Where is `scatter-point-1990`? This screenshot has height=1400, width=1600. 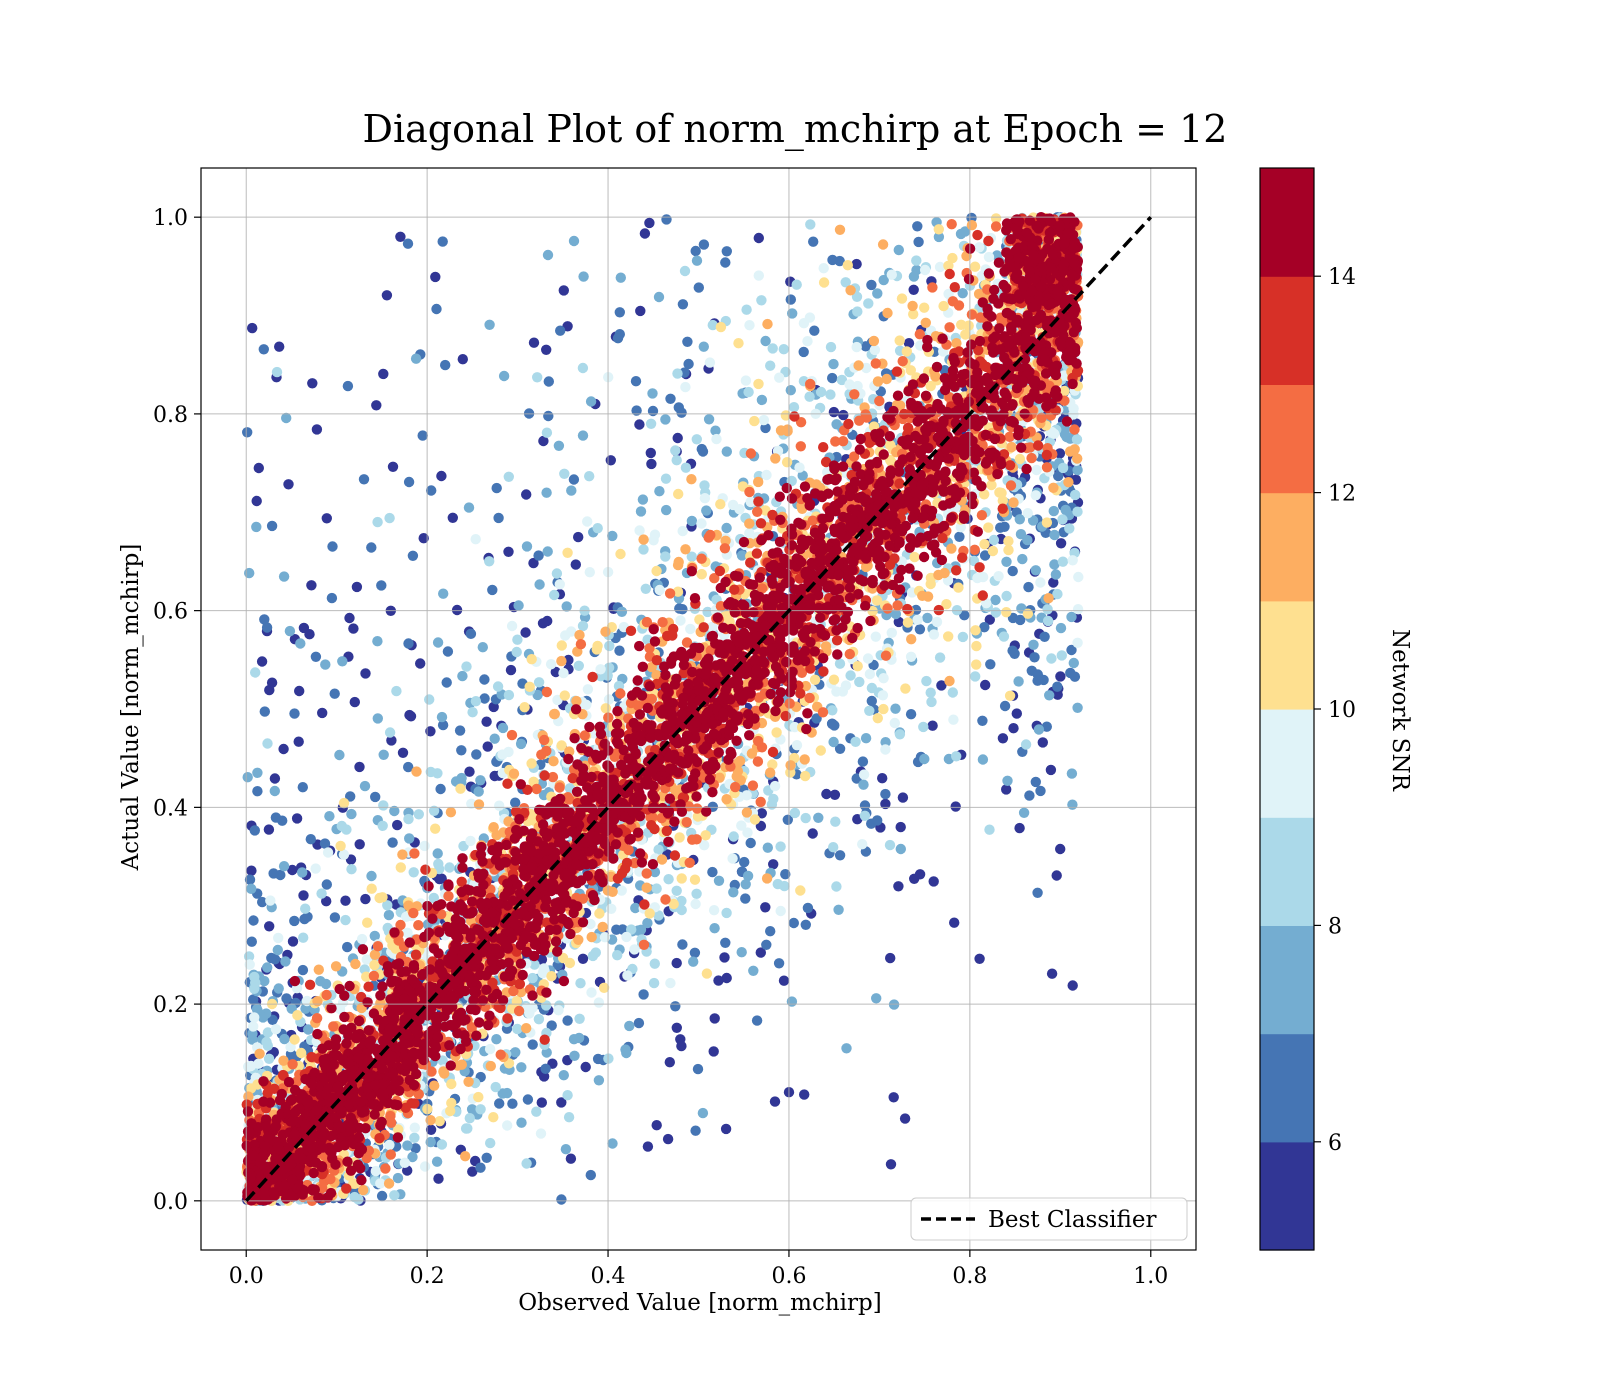 scatter-point-1990 is located at coordinates (783, 349).